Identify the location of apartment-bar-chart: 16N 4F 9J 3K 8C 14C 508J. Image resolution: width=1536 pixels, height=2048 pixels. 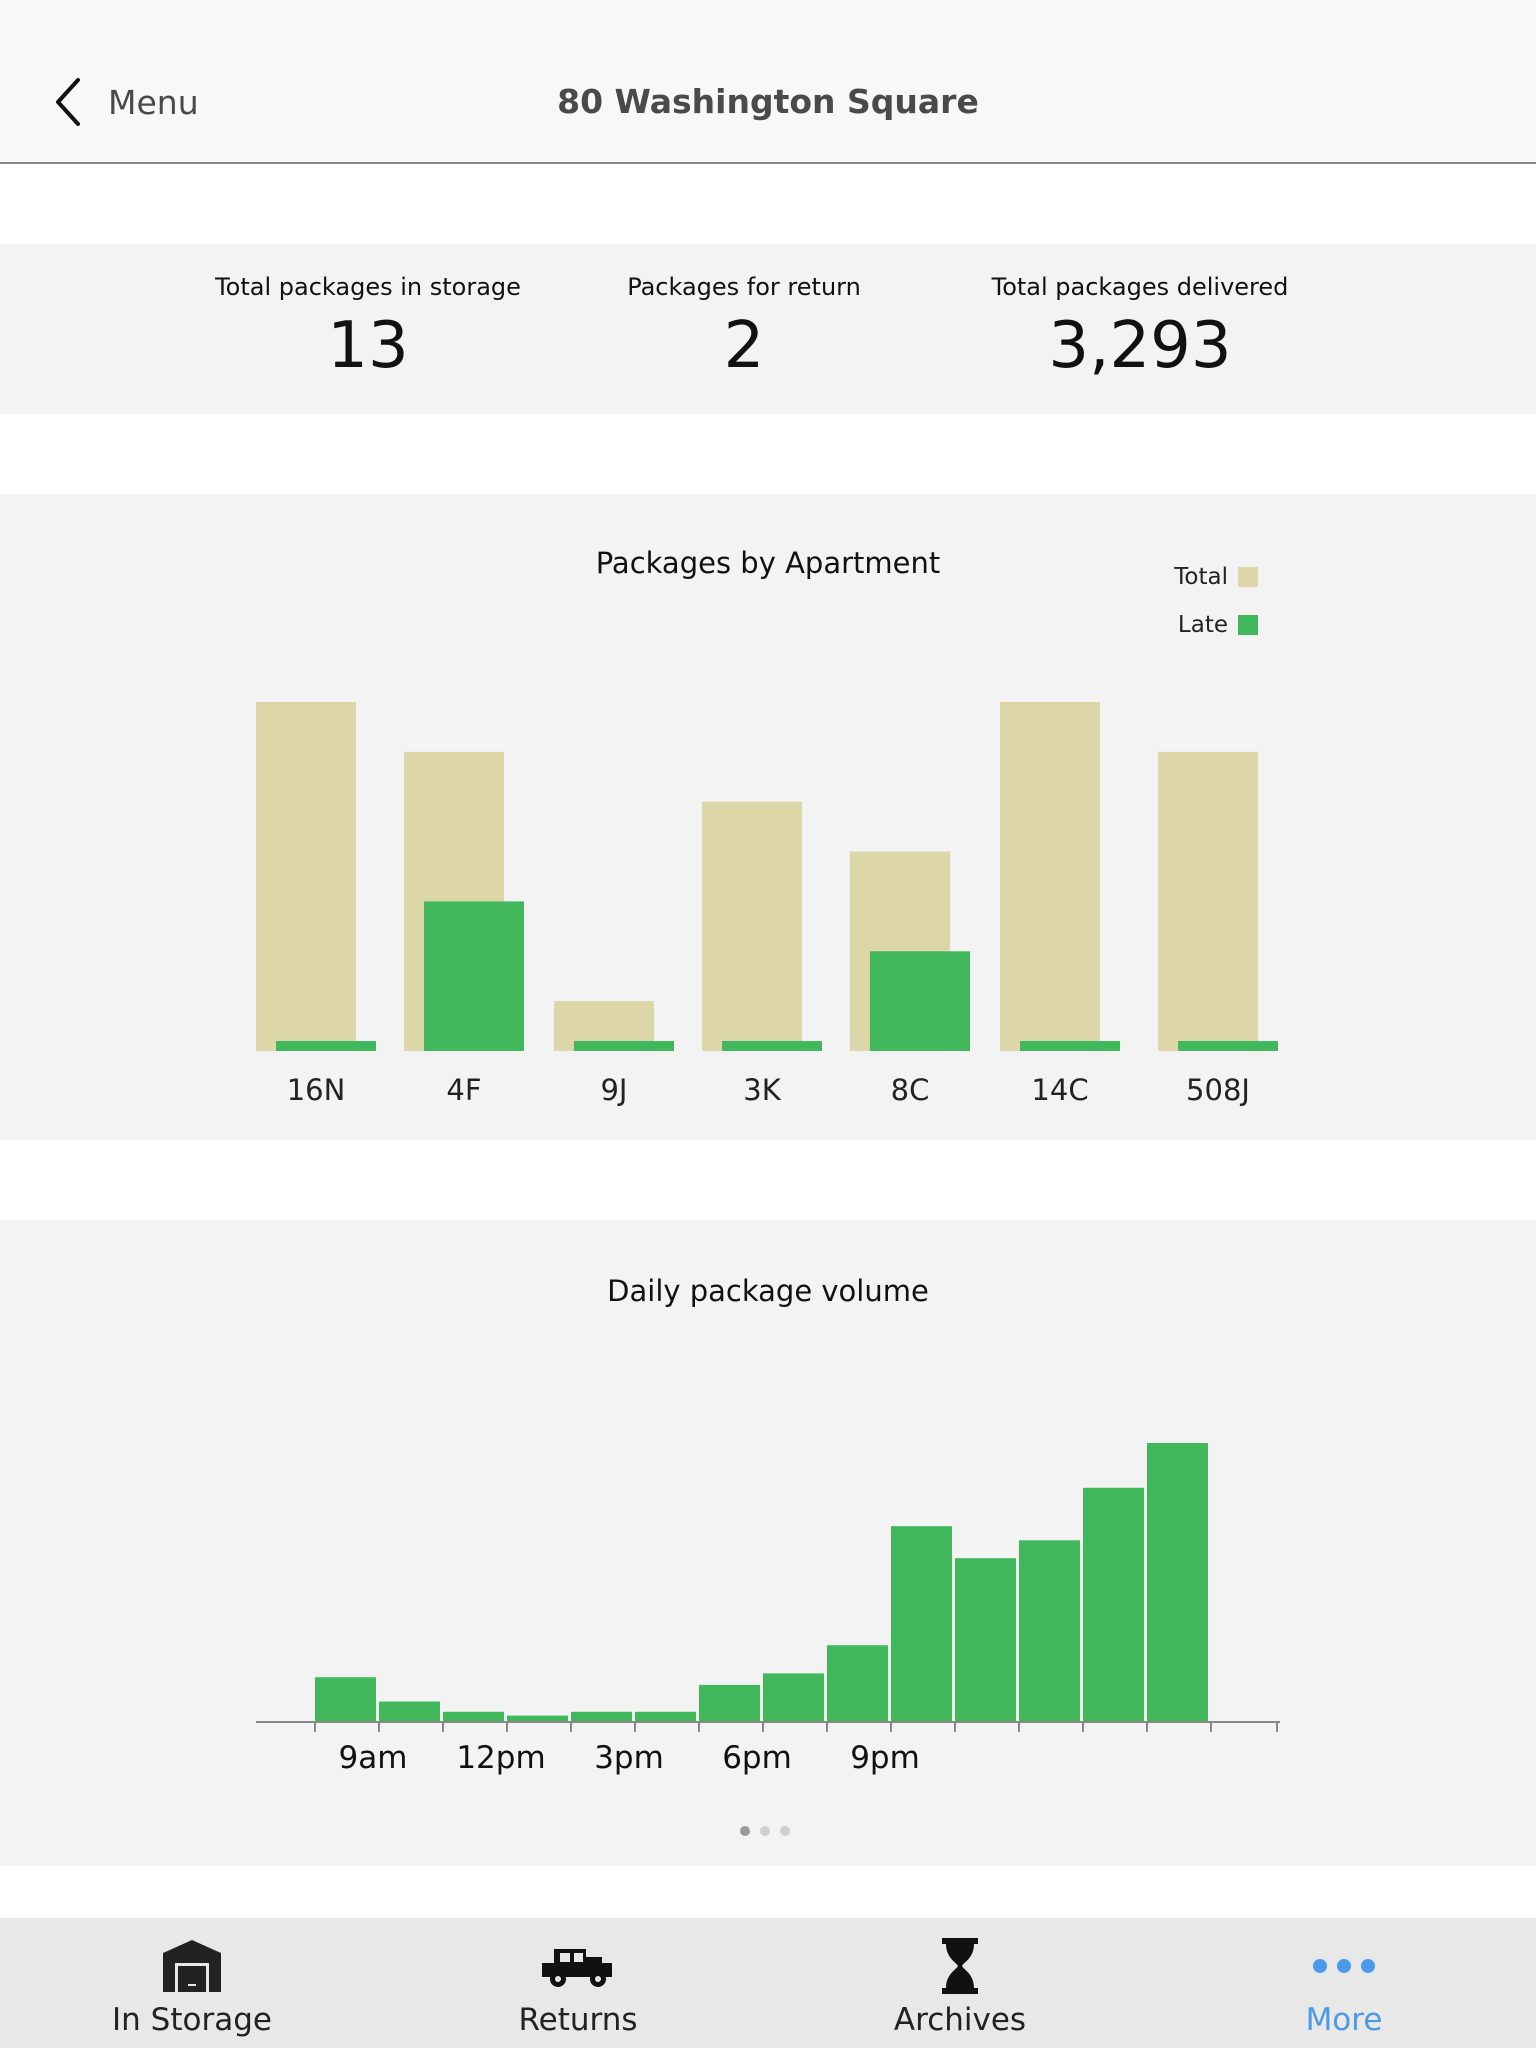
(767, 904).